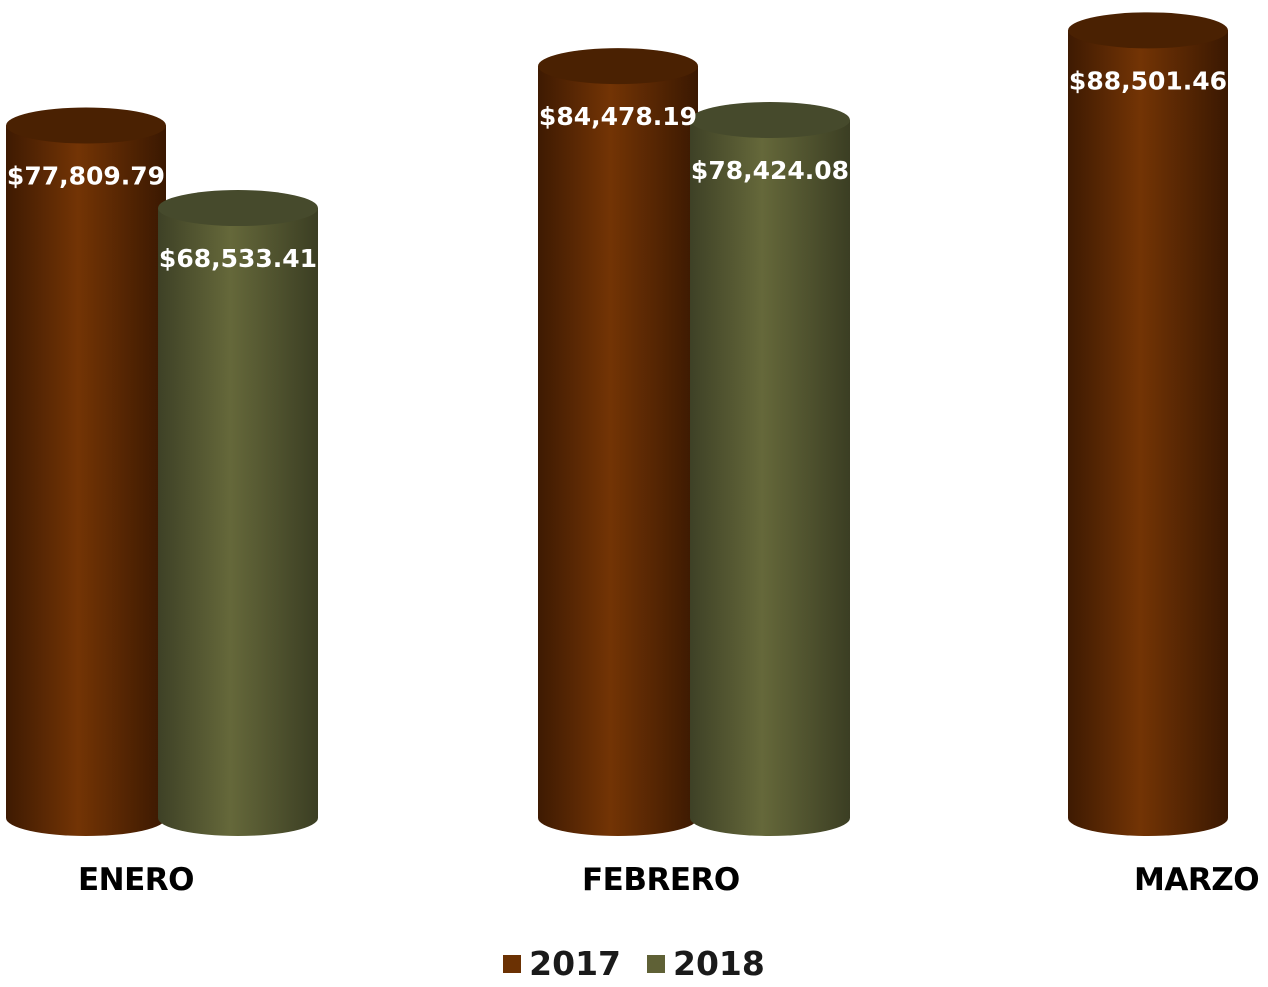 The height and width of the screenshot is (987, 1268). Describe the element at coordinates (656, 963) in the screenshot. I see `legend-swatch-2018` at that location.